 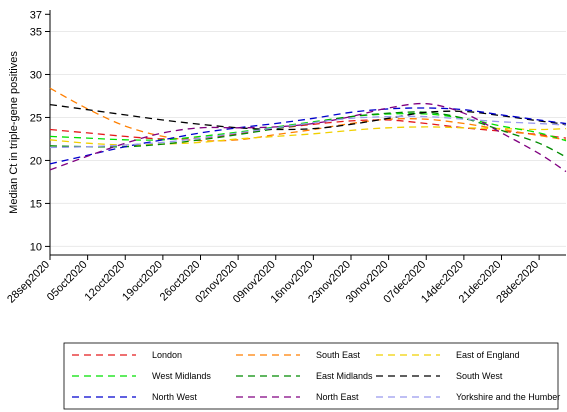 I want to click on y-tick-label: 30, so click(x=36, y=75).